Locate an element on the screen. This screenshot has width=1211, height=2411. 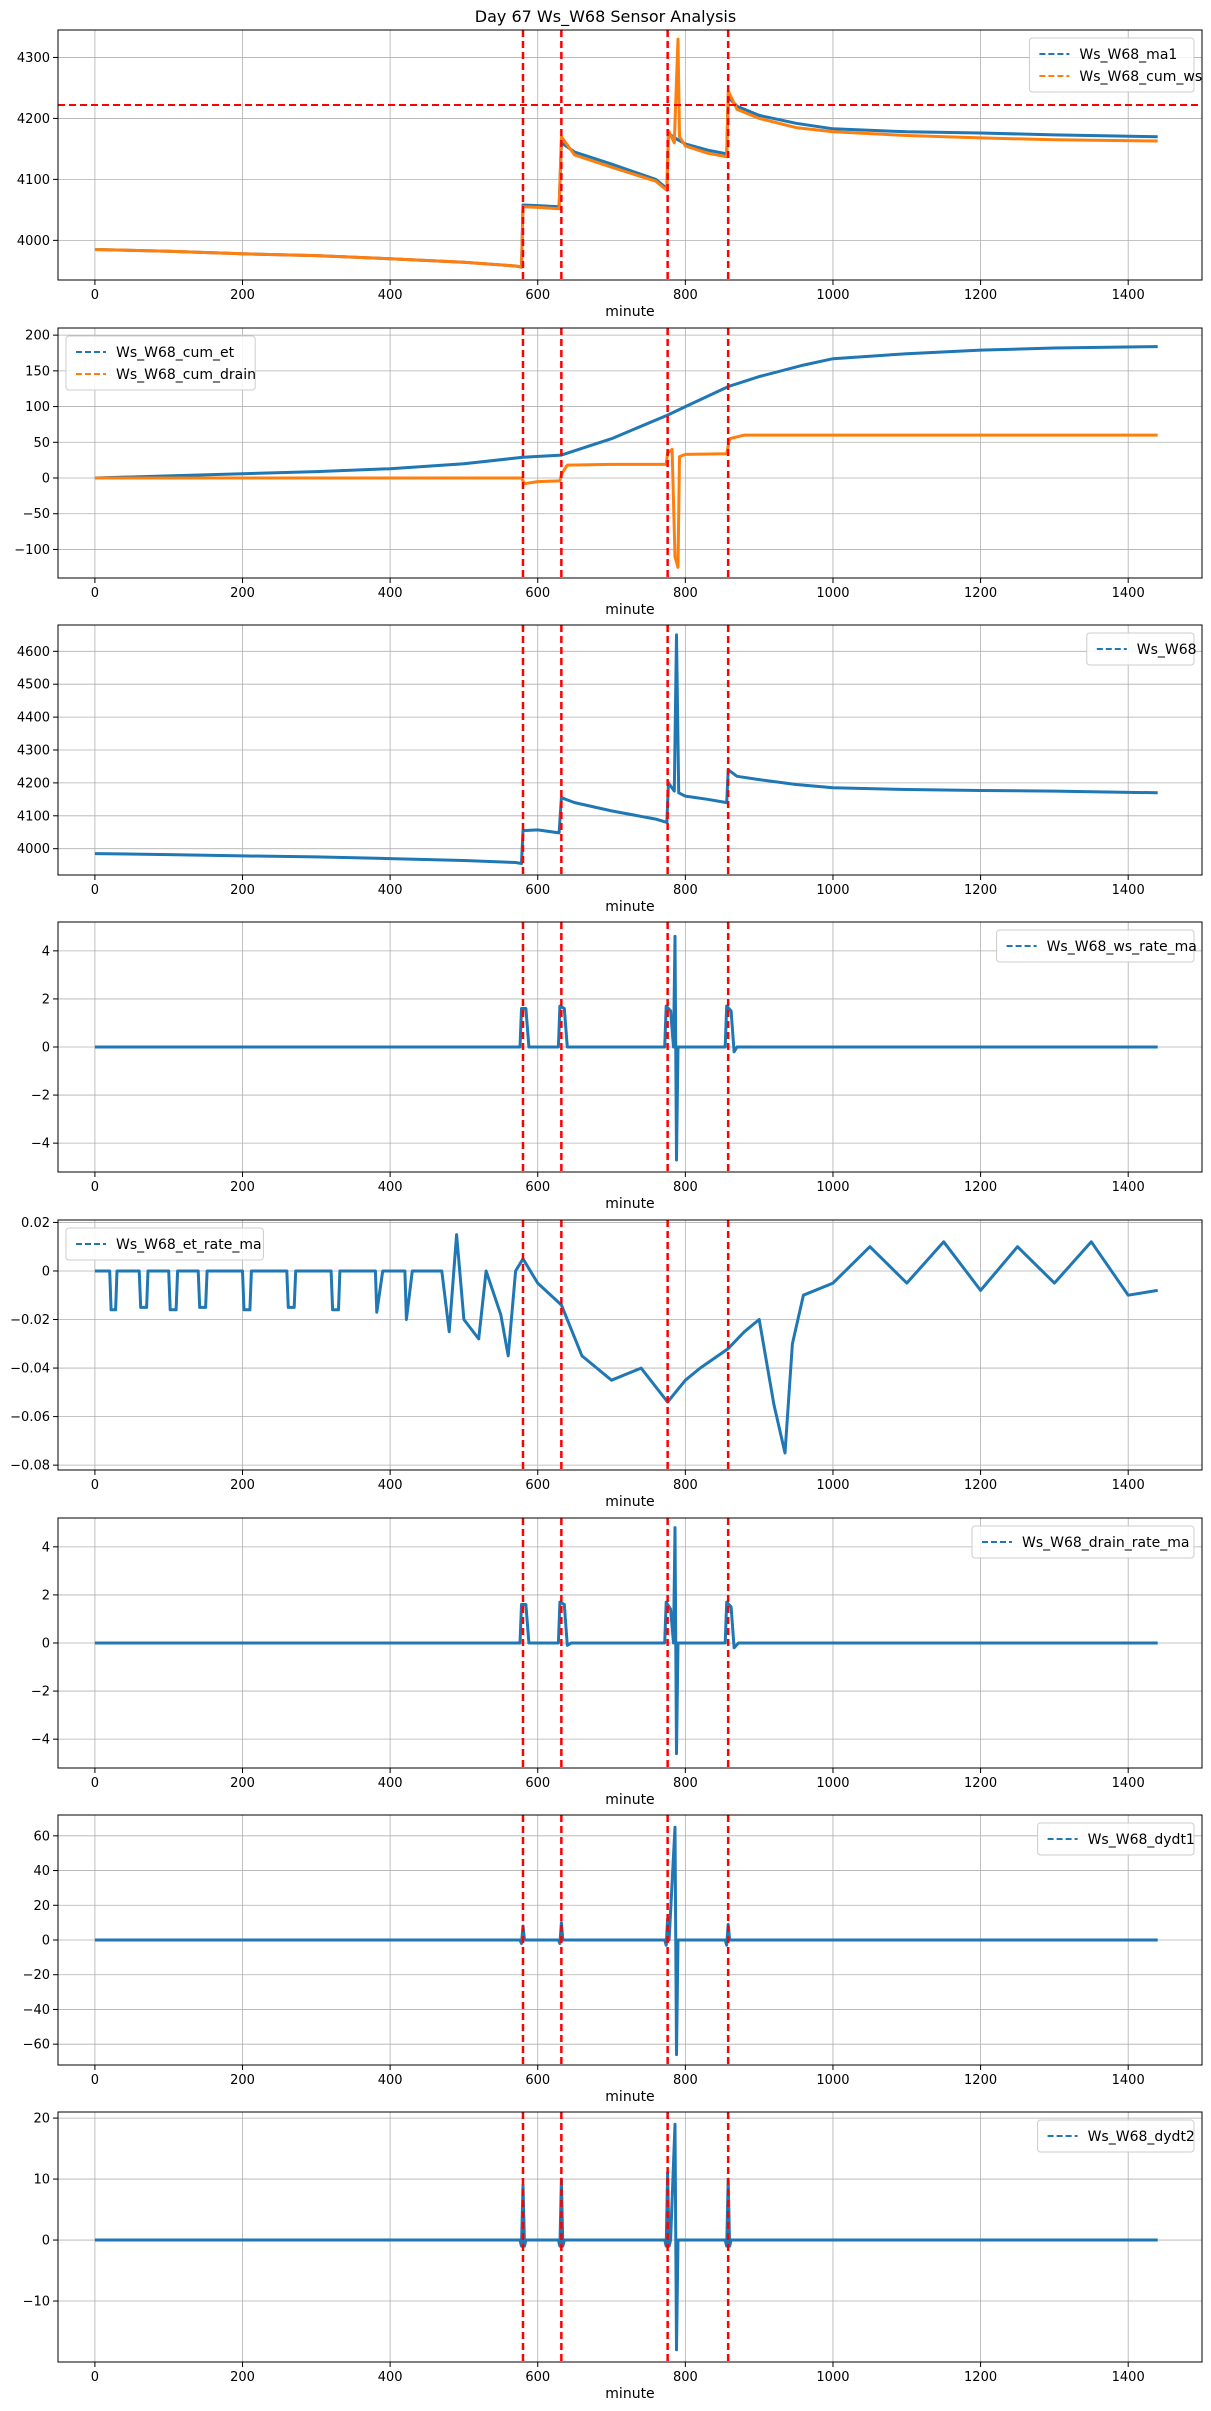
series-line-Ws_W68_cum_et is located at coordinates (626, 412).